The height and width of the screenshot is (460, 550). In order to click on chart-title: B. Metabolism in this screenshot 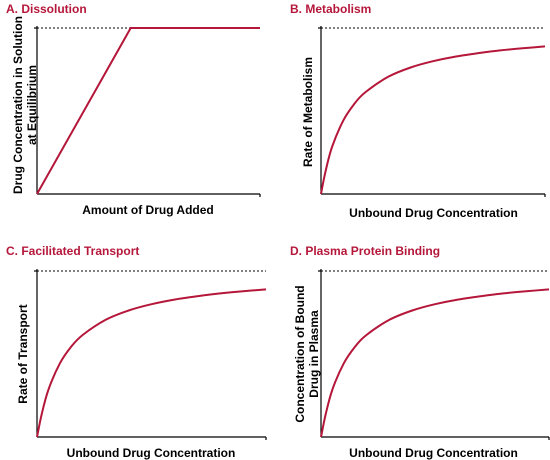, I will do `click(331, 9)`.